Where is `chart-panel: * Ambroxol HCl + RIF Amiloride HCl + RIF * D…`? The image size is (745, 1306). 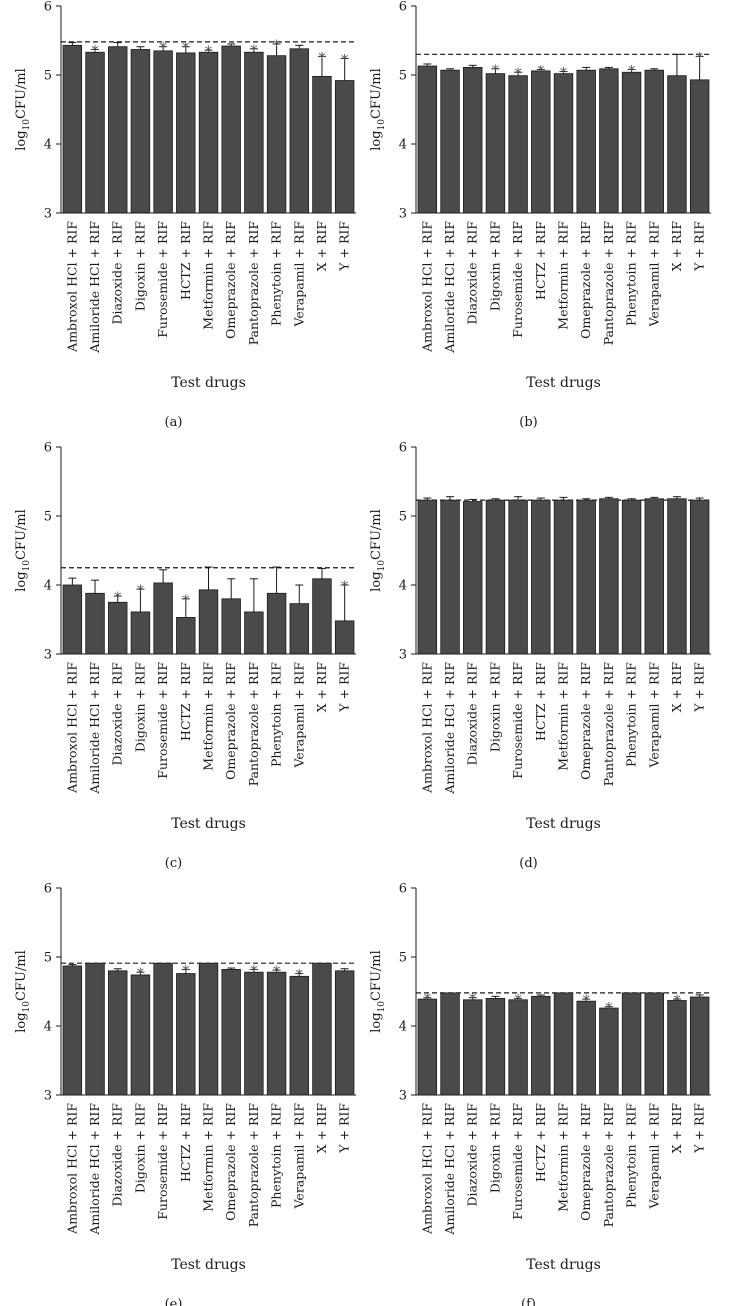 chart-panel: * Ambroxol HCl + RIF Amiloride HCl + RIF * D… is located at coordinates (540, 1094).